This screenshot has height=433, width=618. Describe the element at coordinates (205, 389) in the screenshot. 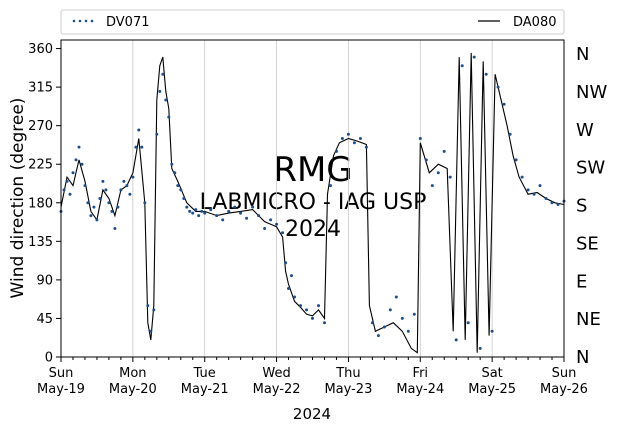

I see `x-tick-date: May-21` at that location.